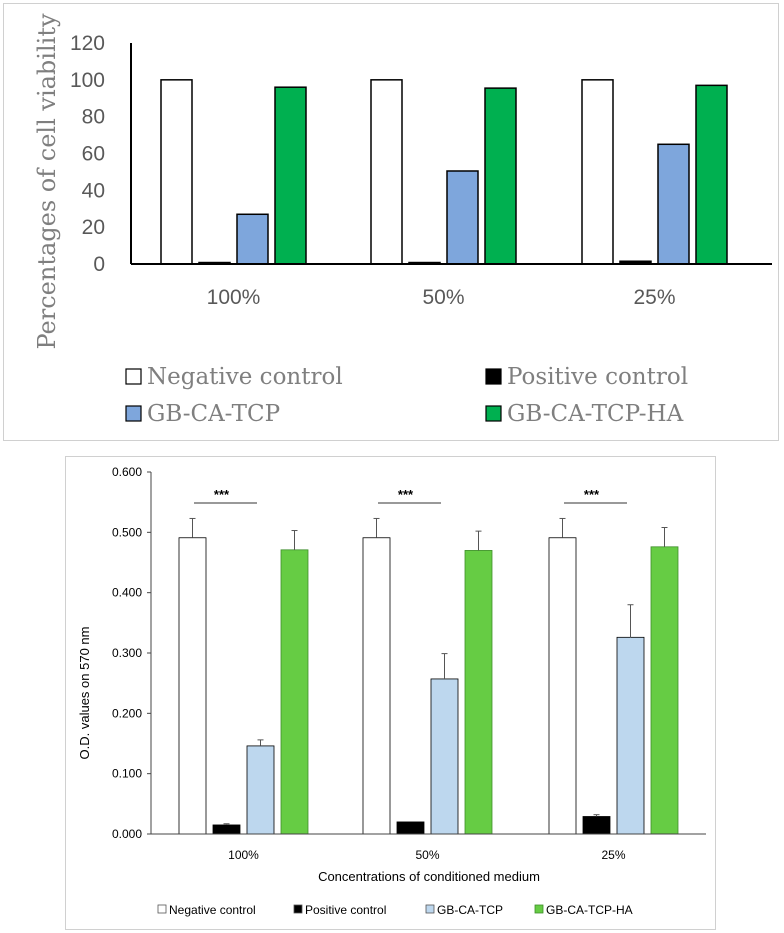 The width and height of the screenshot is (784, 933). I want to click on y-tick-label: 0.400, so click(127, 593).